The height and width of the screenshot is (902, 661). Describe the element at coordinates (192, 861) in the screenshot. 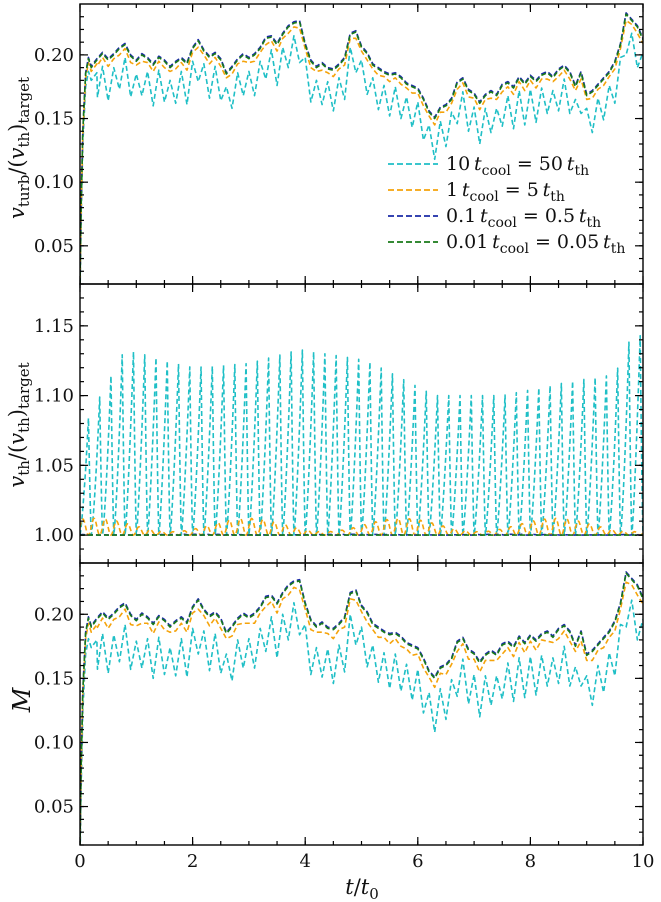

I see `x-tick-label: 2` at that location.